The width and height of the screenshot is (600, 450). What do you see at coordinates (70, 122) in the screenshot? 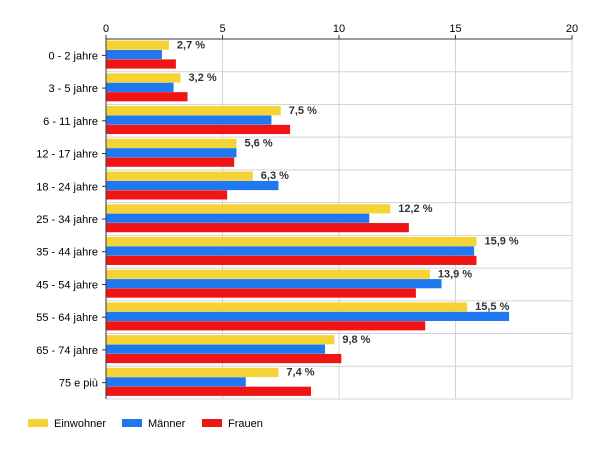
I see `category-label: 6 - 11 jahre` at bounding box center [70, 122].